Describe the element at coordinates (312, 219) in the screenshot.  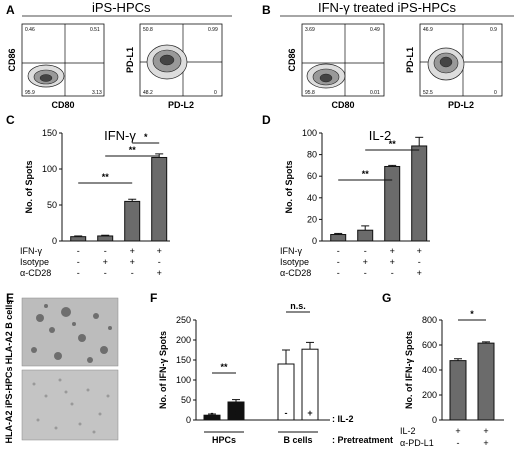
I see `y-tick-label: 20` at that location.